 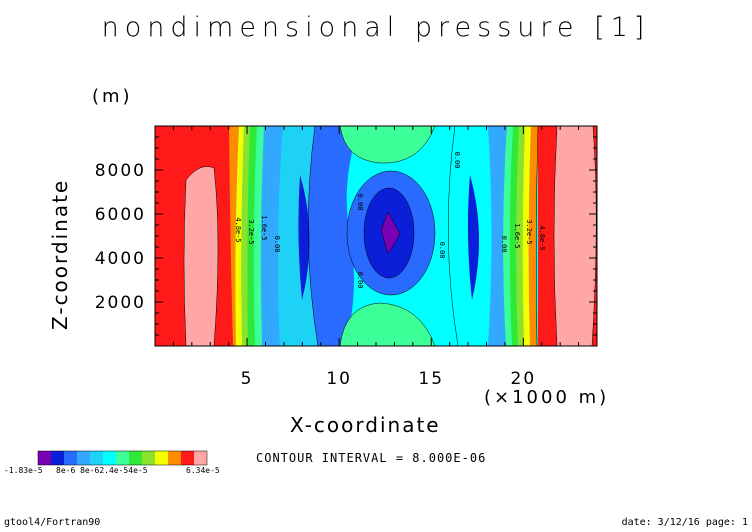 I want to click on contour-band-center-purple, so click(x=390, y=233).